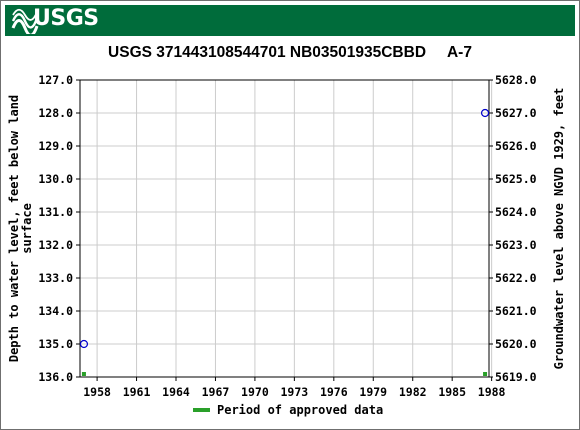 The height and width of the screenshot is (430, 580). What do you see at coordinates (452, 392) in the screenshot?
I see `x-tick-label: 1985` at bounding box center [452, 392].